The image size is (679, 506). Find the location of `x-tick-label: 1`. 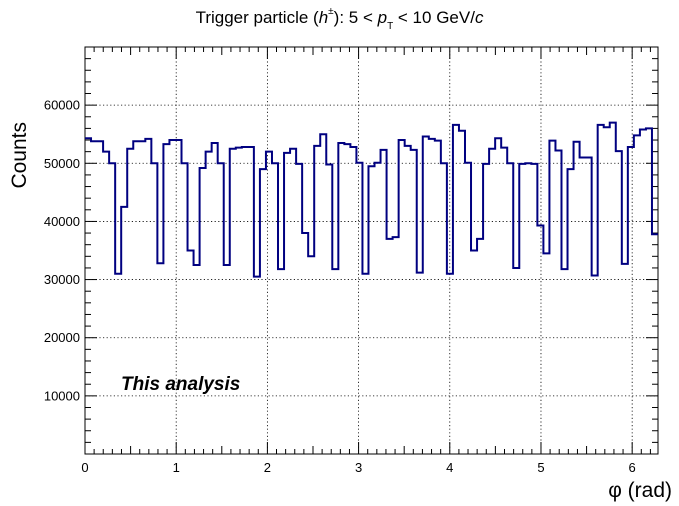

x-tick-label: 1 is located at coordinates (176, 467).